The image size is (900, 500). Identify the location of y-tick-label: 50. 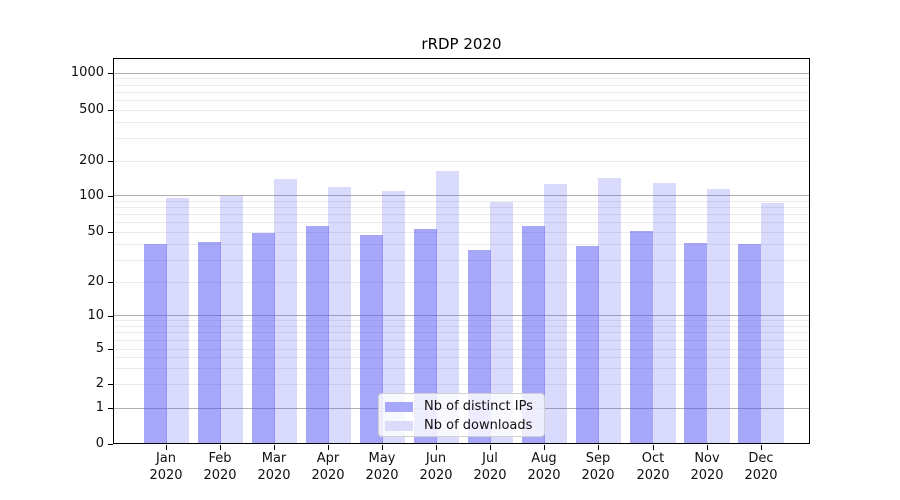
(95, 231).